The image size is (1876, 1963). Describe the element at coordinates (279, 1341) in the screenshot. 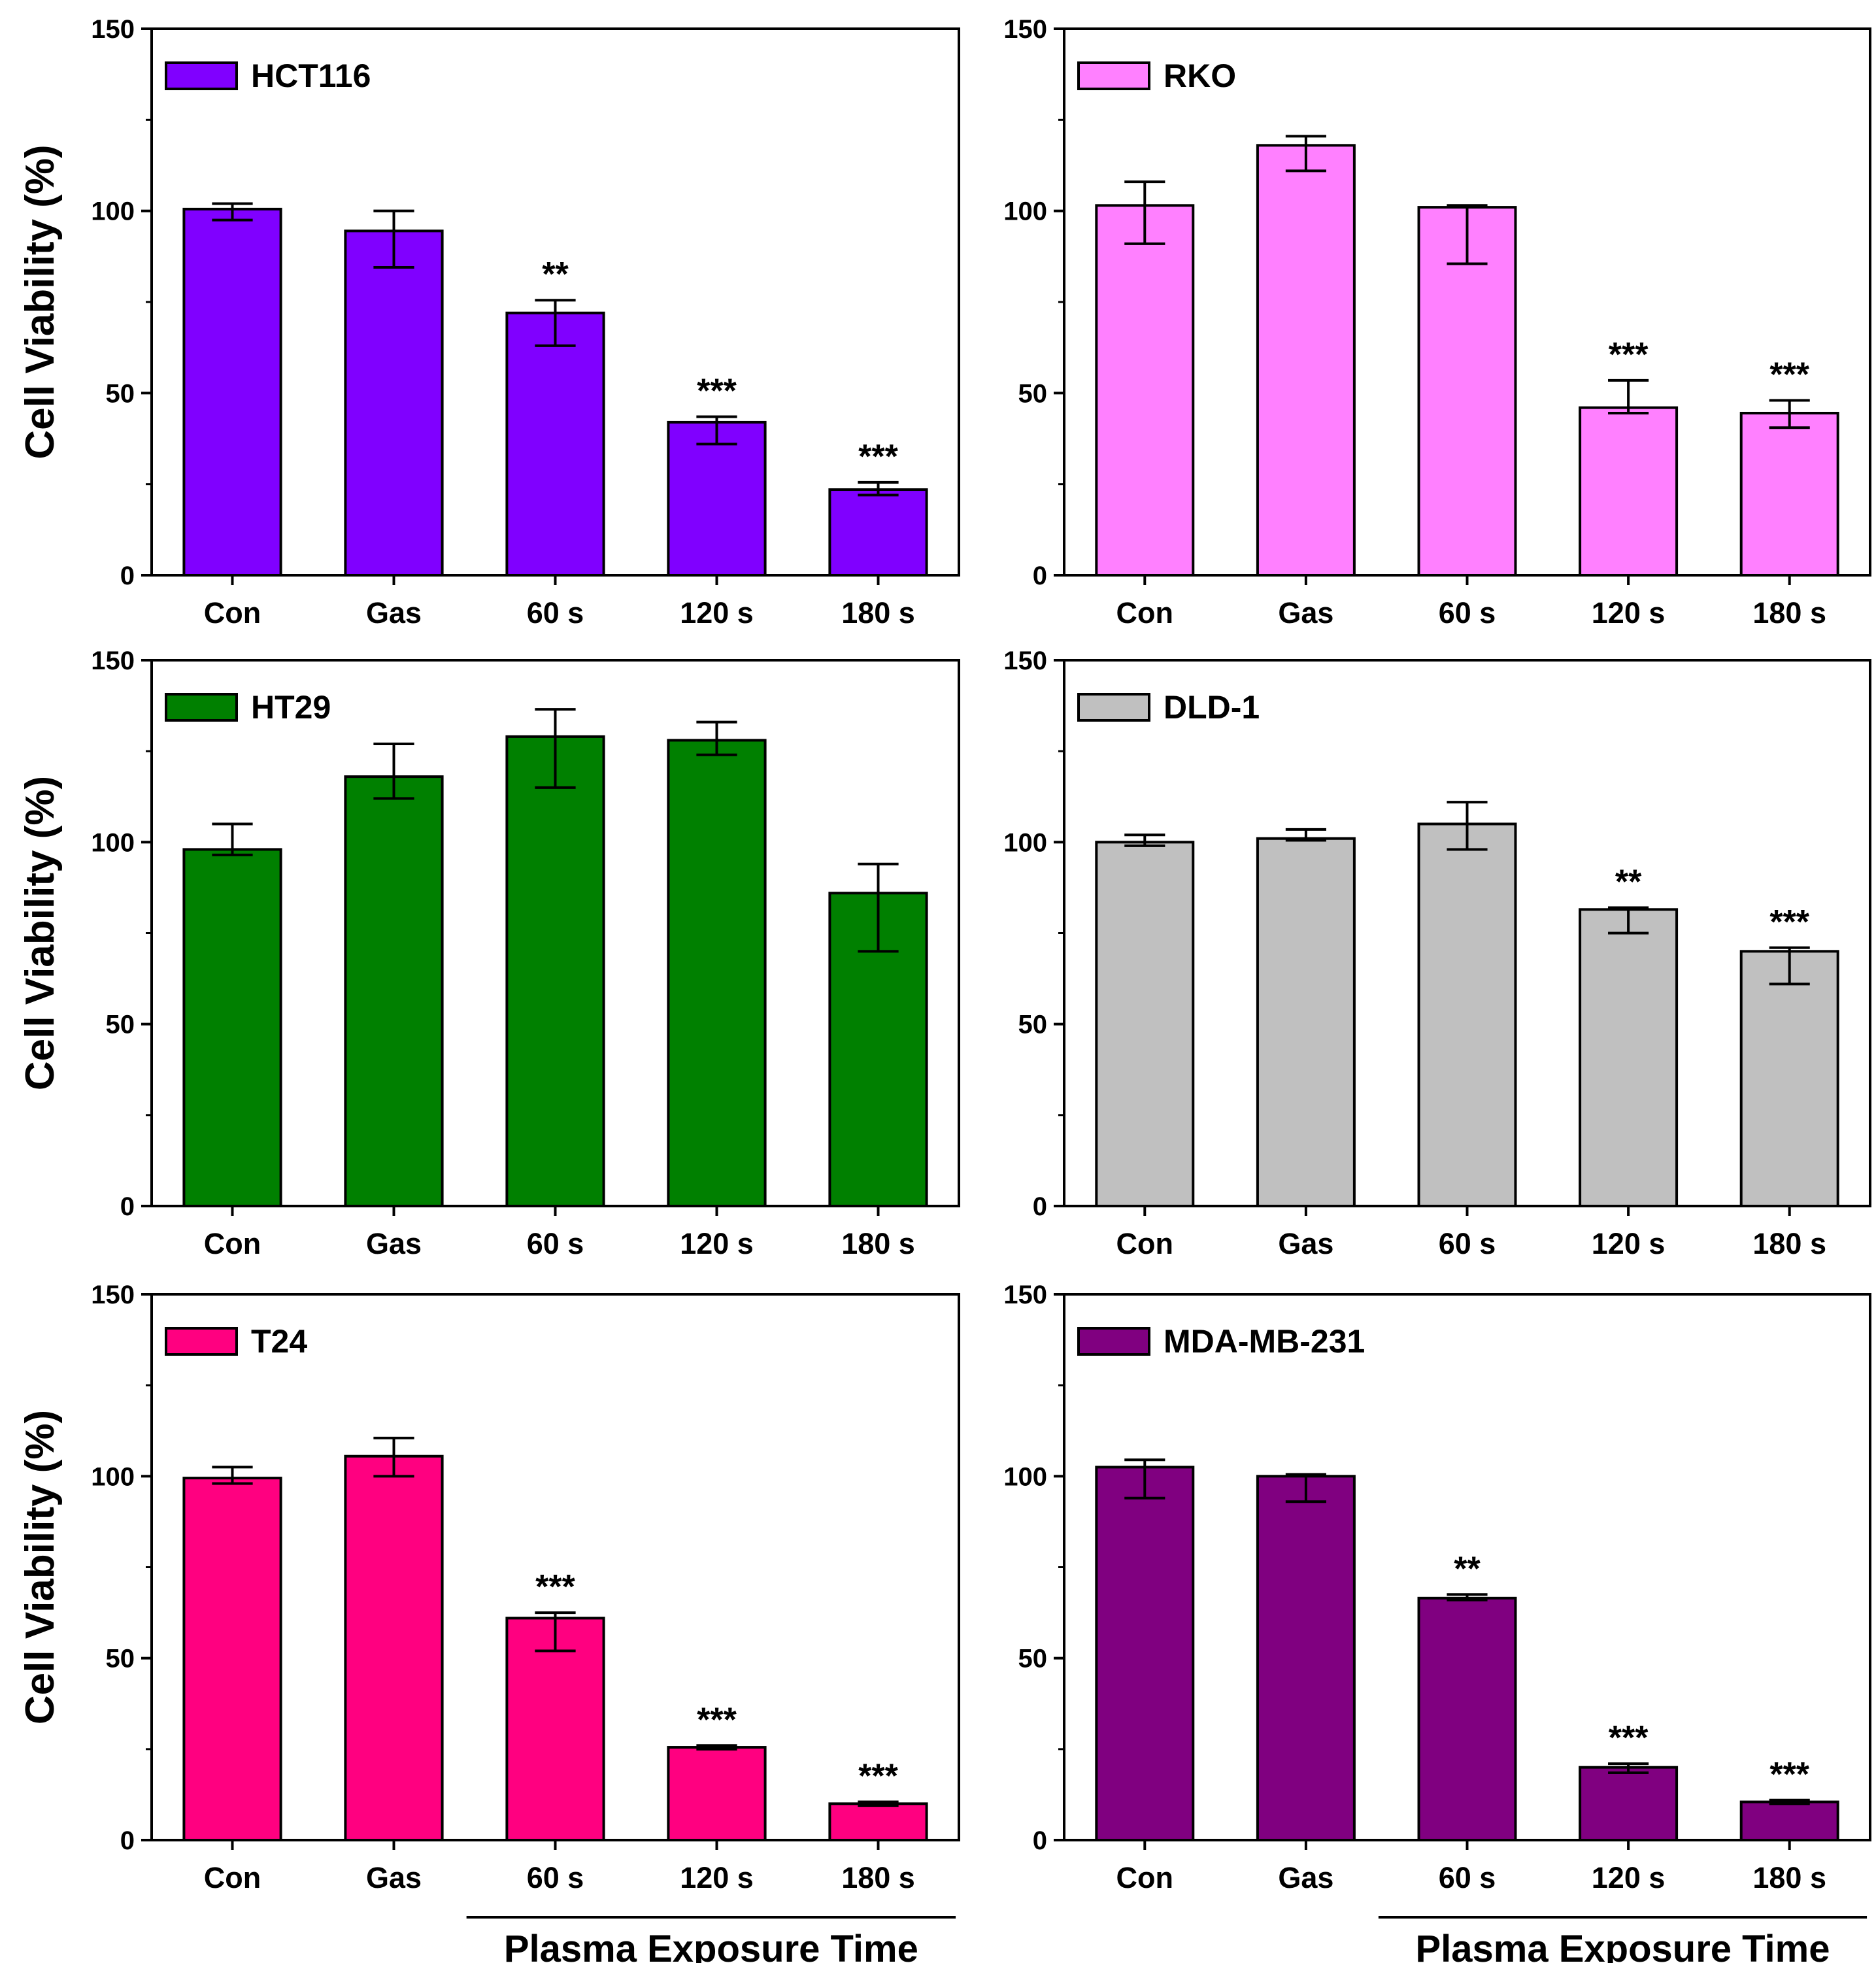

I see `legend-label: T24` at that location.